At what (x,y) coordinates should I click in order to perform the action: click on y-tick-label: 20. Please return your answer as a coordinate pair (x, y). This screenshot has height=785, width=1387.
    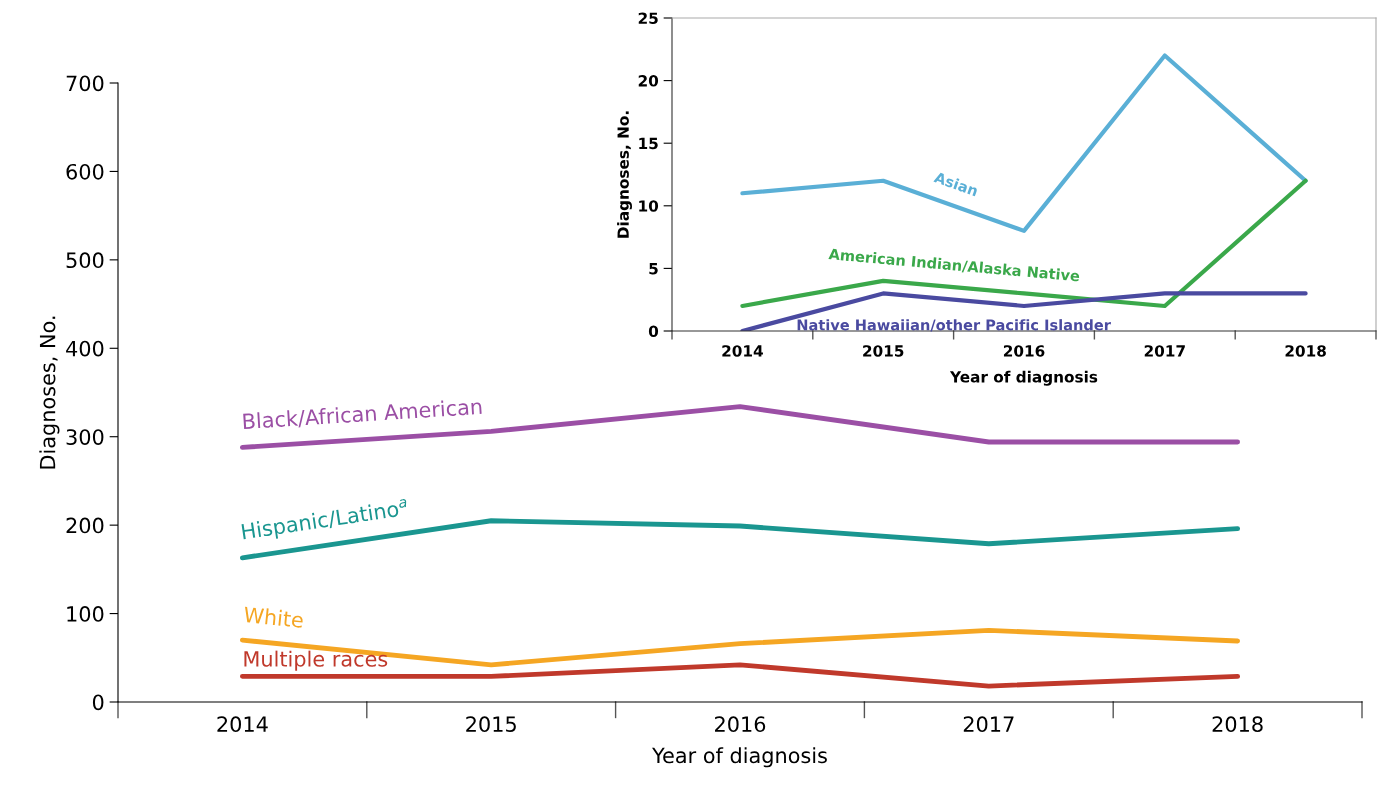
    Looking at the image, I should click on (648, 81).